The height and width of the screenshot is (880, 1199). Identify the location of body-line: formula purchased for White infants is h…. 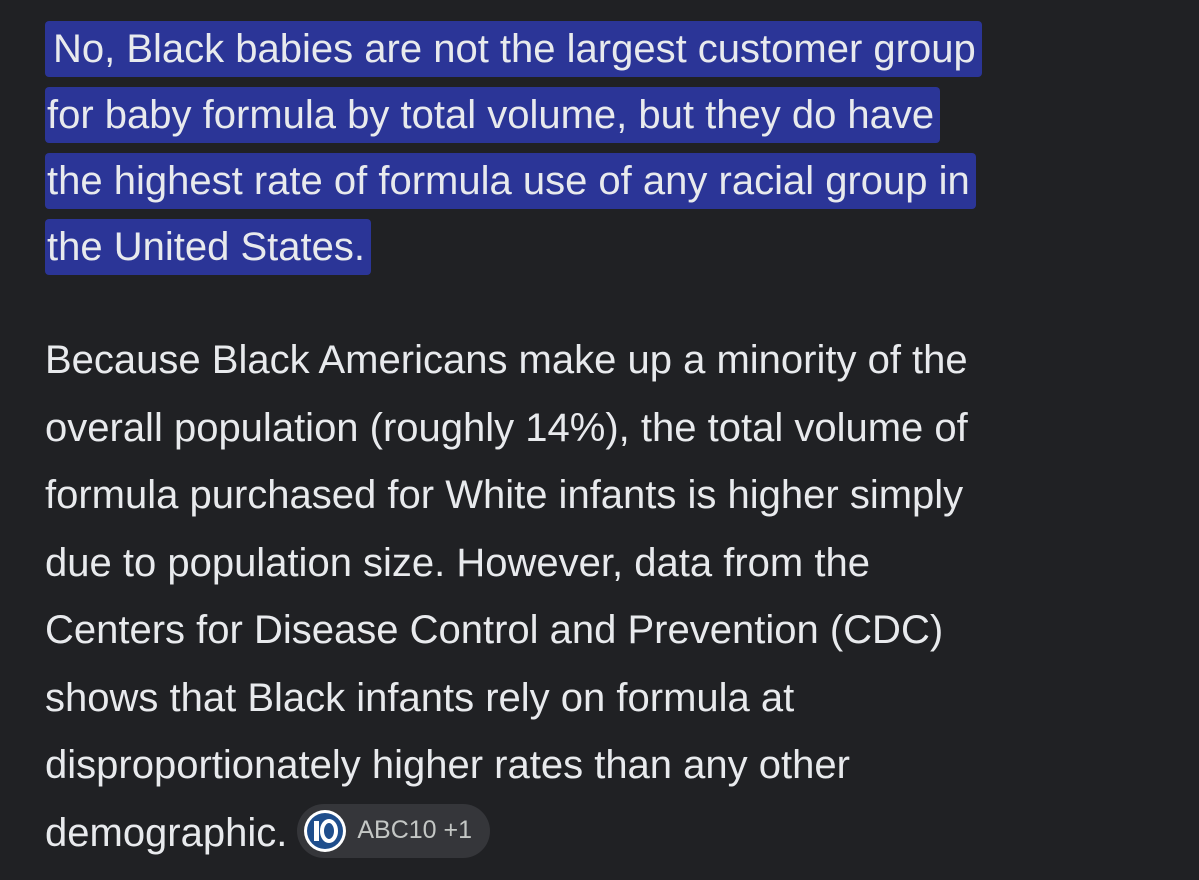
(504, 495).